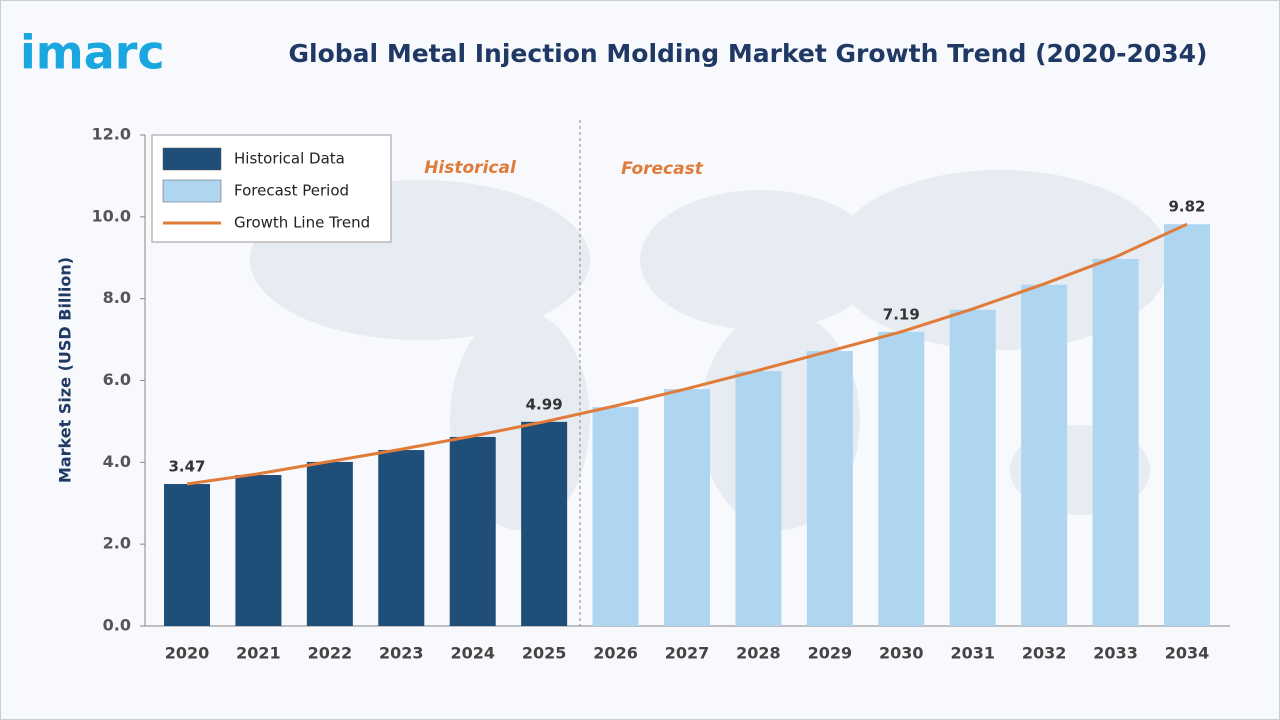 This screenshot has height=720, width=1280. I want to click on x-tick-label: 2023, so click(401, 653).